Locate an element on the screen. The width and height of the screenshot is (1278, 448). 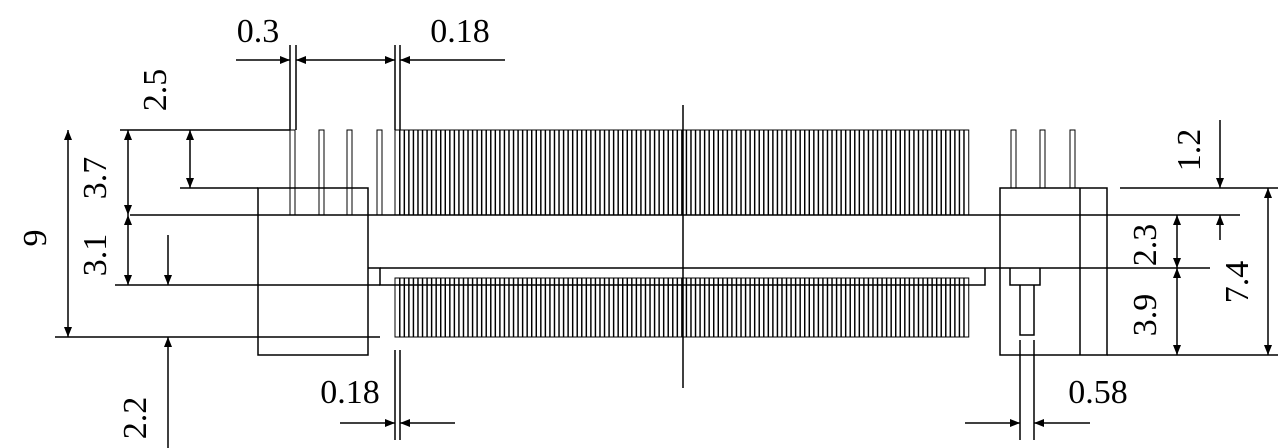
dim-label: 2.3 is located at coordinates (1145, 245).